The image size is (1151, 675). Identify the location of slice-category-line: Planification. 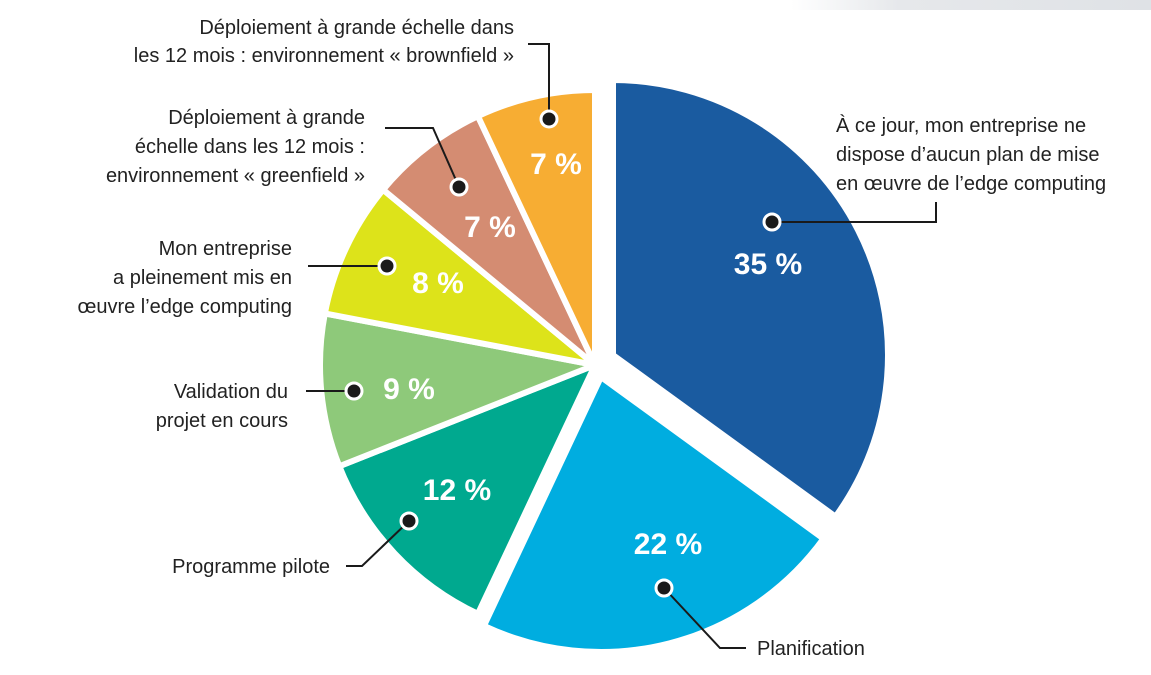
(811, 649).